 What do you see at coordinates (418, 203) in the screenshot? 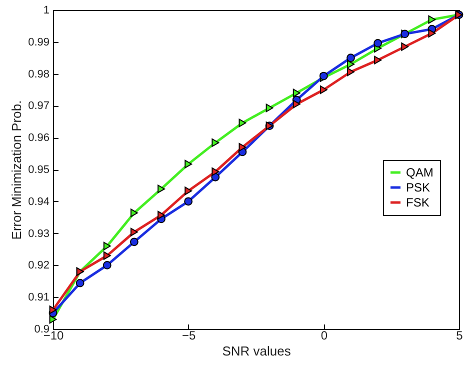
I see `legend-label: FSK` at bounding box center [418, 203].